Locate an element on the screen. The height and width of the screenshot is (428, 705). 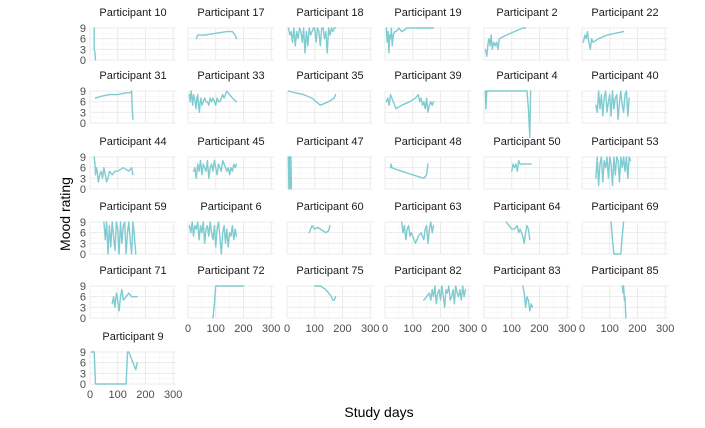
facet-strip-label: Participant 4 is located at coordinates (526, 76).